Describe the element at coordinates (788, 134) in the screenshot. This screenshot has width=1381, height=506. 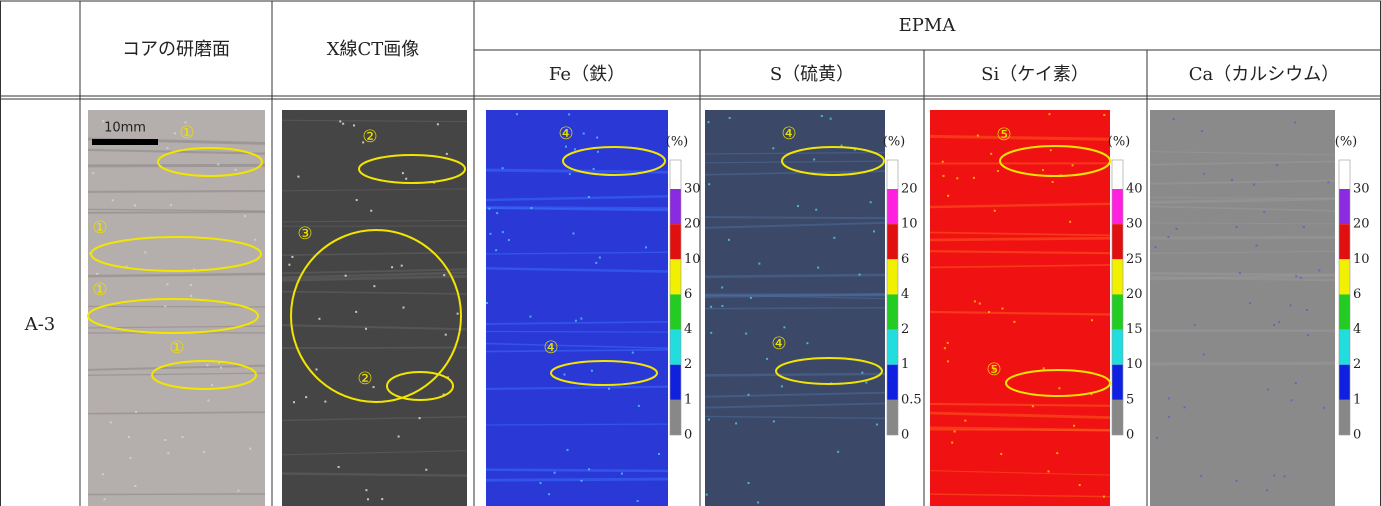
I see `annotation-label: ④` at that location.